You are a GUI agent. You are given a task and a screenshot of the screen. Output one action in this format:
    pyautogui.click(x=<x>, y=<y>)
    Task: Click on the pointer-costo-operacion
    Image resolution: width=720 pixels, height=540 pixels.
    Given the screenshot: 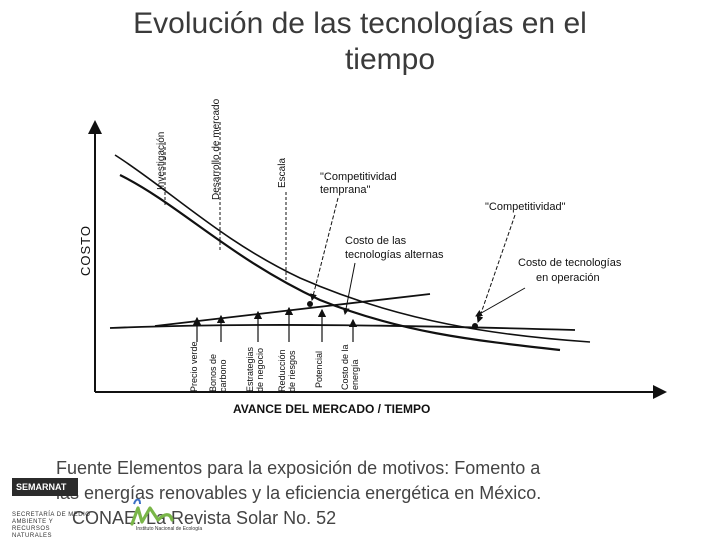 What is the action you would take?
    pyautogui.click(x=500, y=302)
    